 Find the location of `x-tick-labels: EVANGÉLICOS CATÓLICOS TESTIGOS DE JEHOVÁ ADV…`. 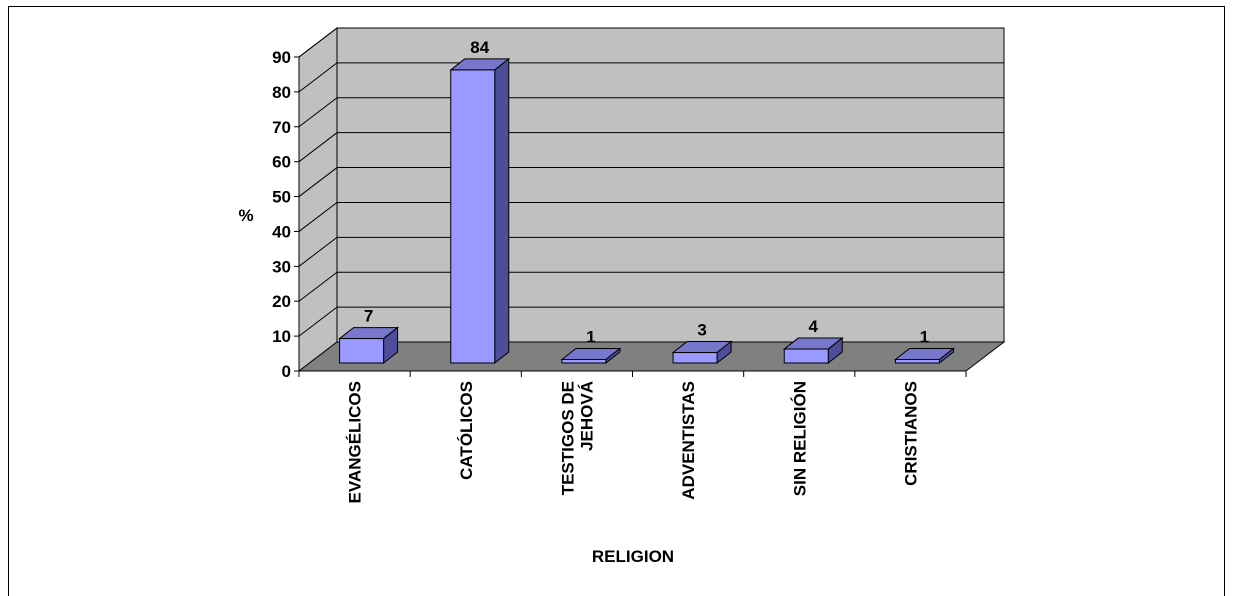

x-tick-labels: EVANGÉLICOS CATÓLICOS TESTIGOS DE JEHOVÁ ADV… is located at coordinates (633, 442).